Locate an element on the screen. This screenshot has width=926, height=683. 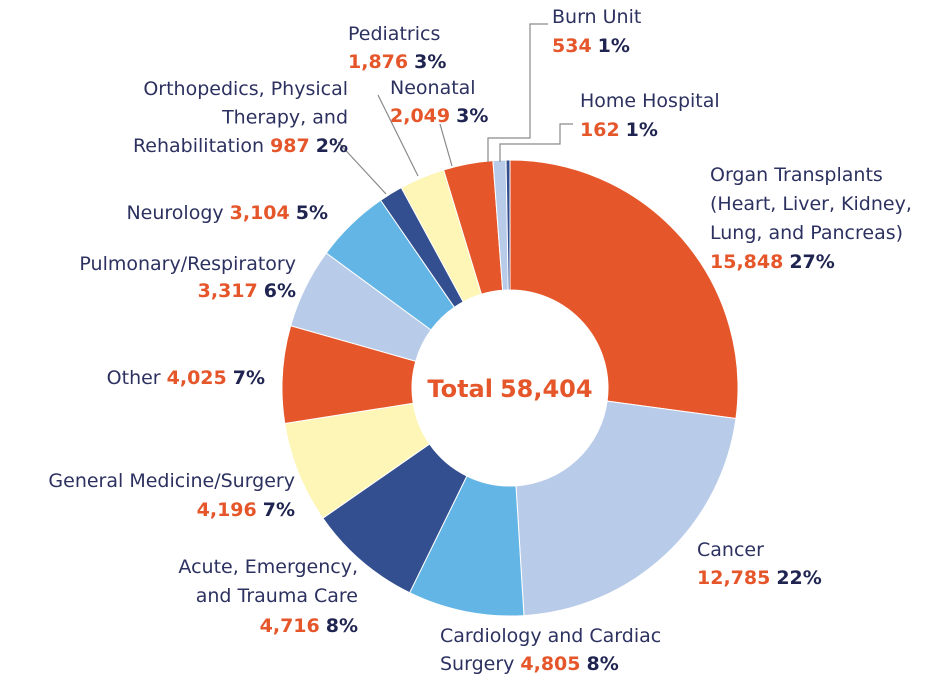
category-line: Rehabilitation is located at coordinates (198, 146).